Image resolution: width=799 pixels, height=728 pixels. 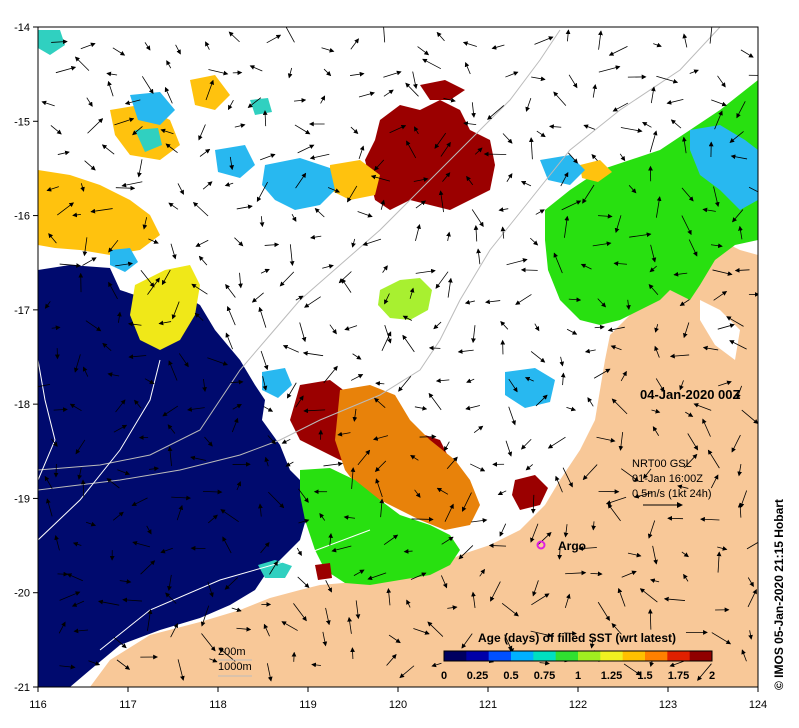 I want to click on product-label: NRT00 GSL, so click(x=662, y=464).